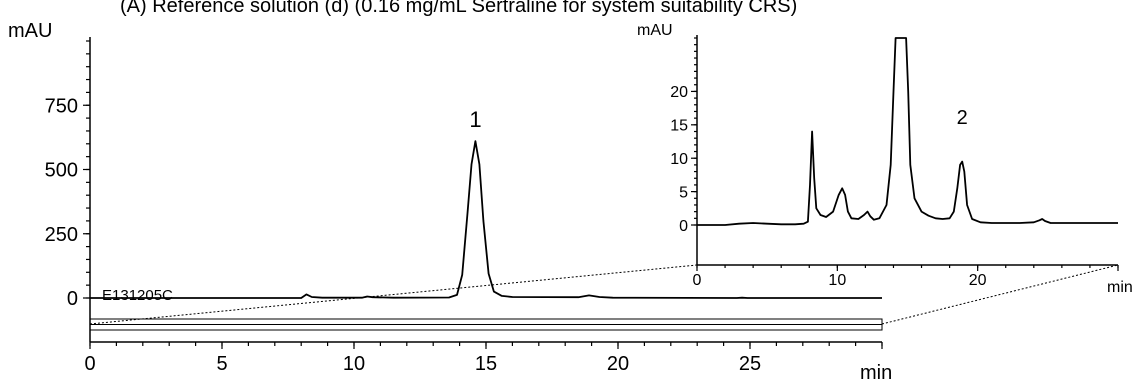  I want to click on main-y-tick-label: 750, so click(61, 106).